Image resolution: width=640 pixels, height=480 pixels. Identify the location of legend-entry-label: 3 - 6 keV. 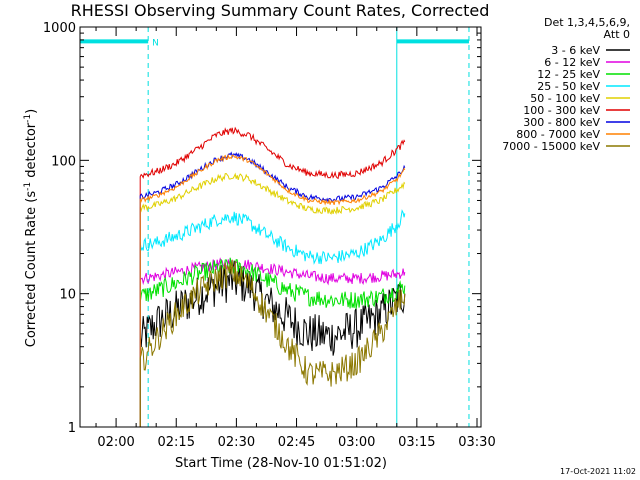
(575, 50).